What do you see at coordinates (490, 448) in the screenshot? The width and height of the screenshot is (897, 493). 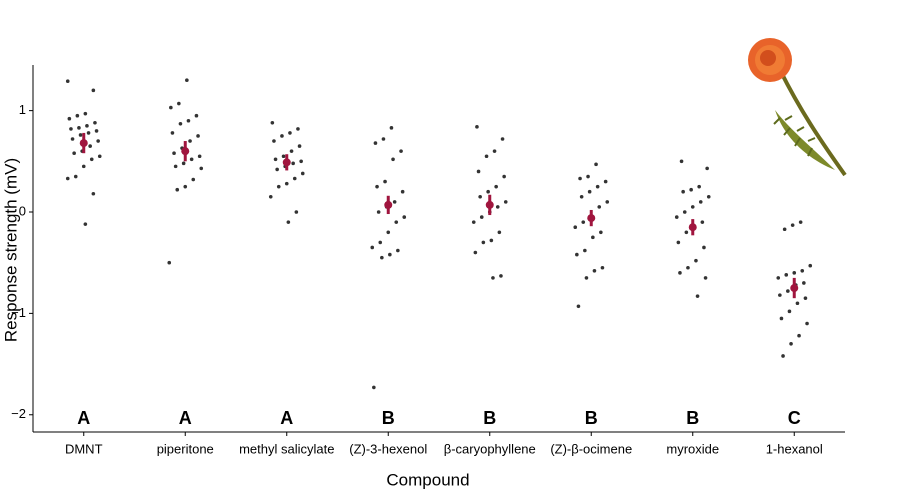 I see `x-tick-label: β-caryophyllene` at bounding box center [490, 448].